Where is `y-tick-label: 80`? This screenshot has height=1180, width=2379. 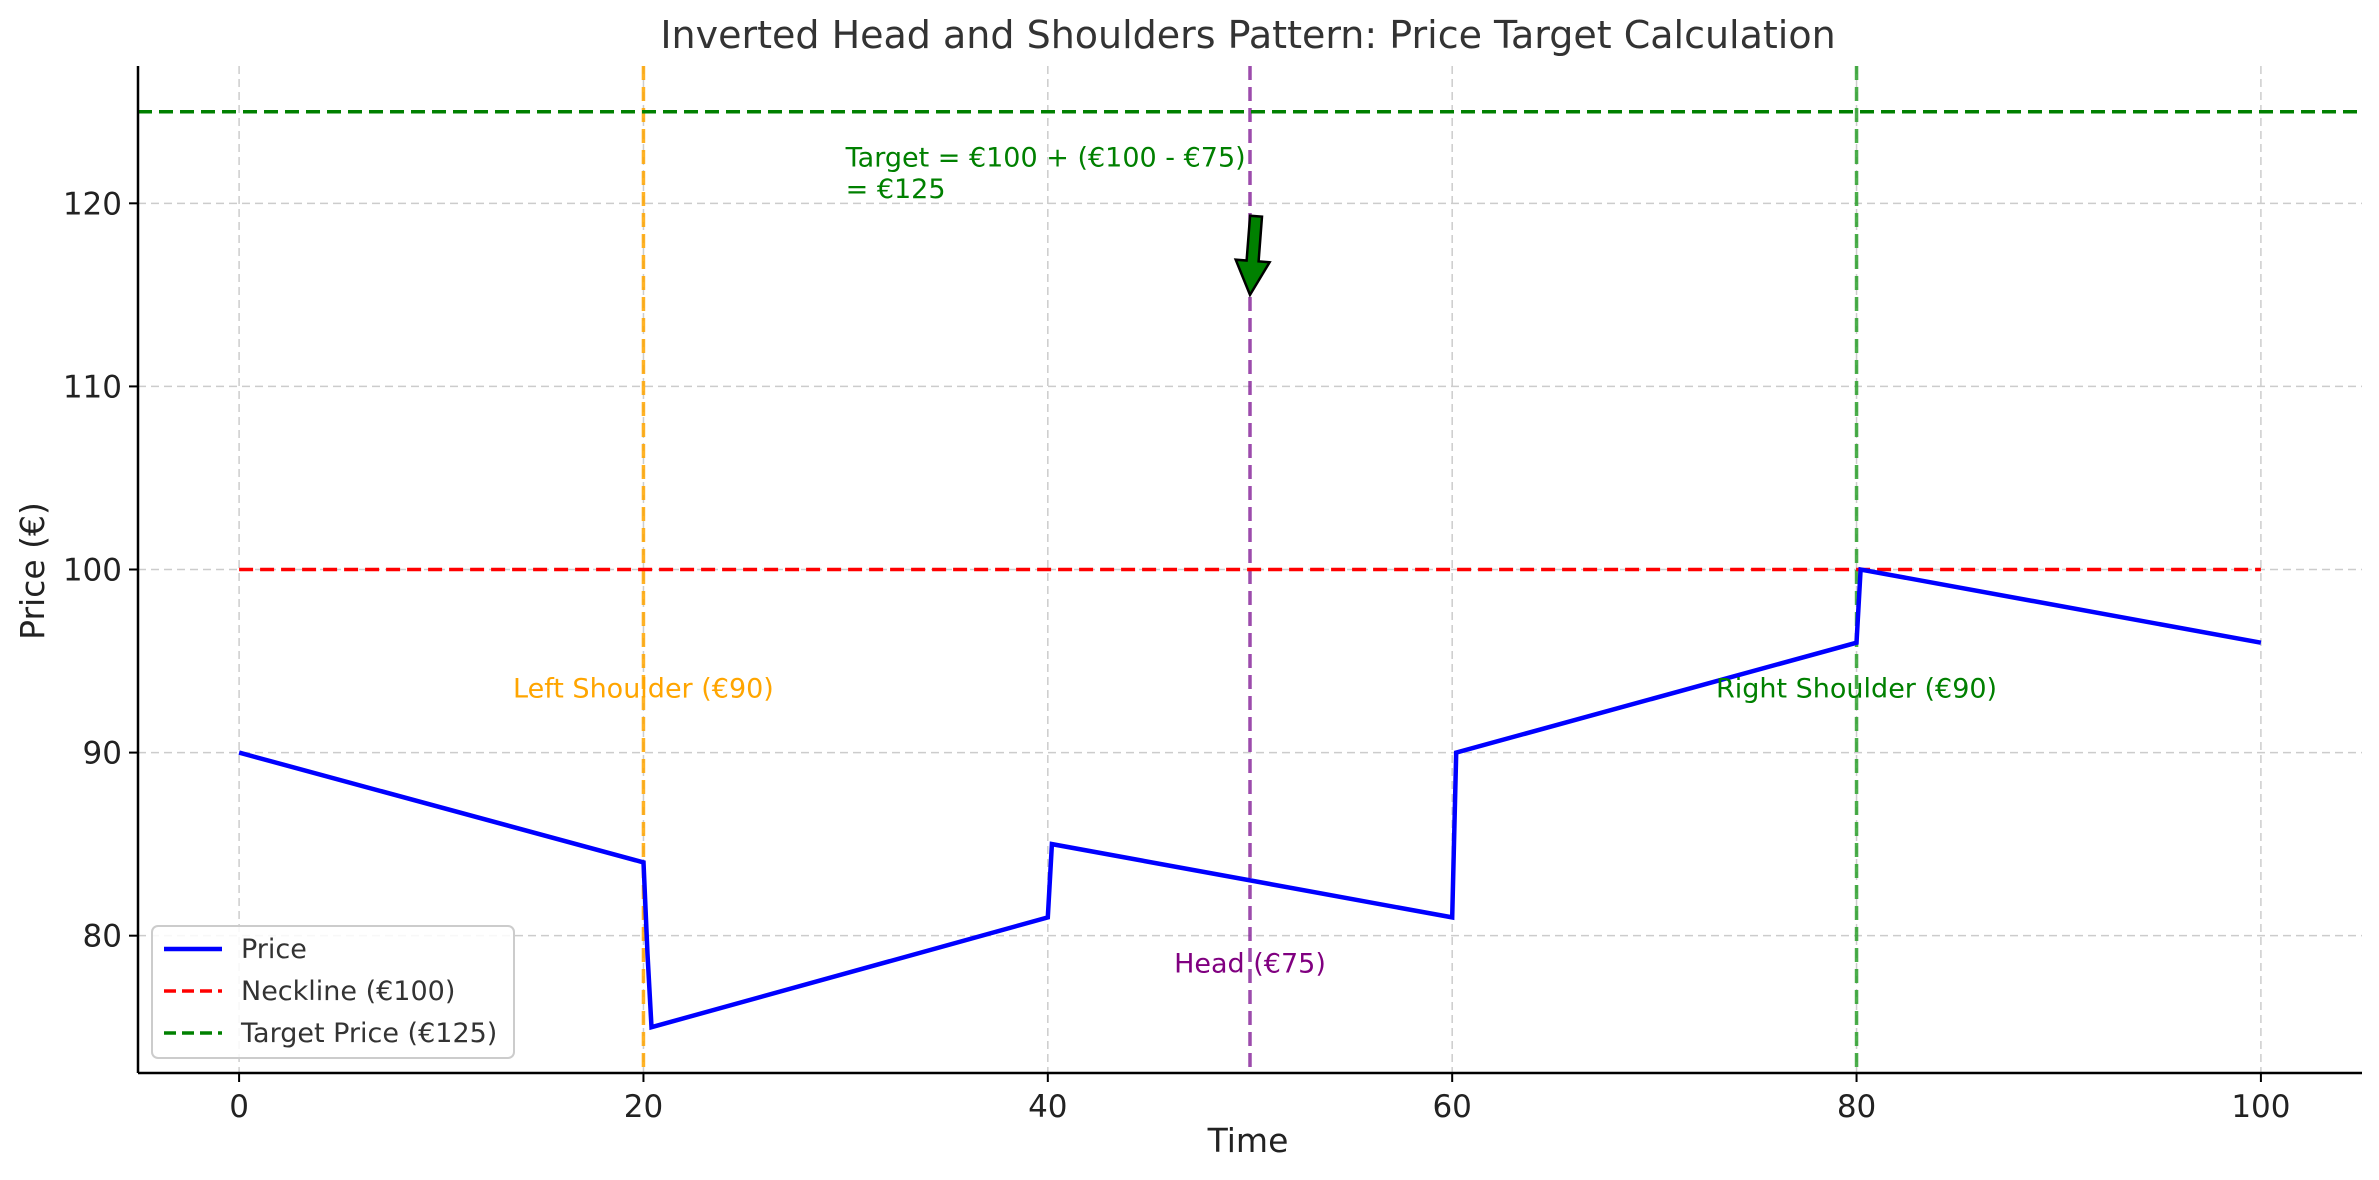 y-tick-label: 80 is located at coordinates (102, 937).